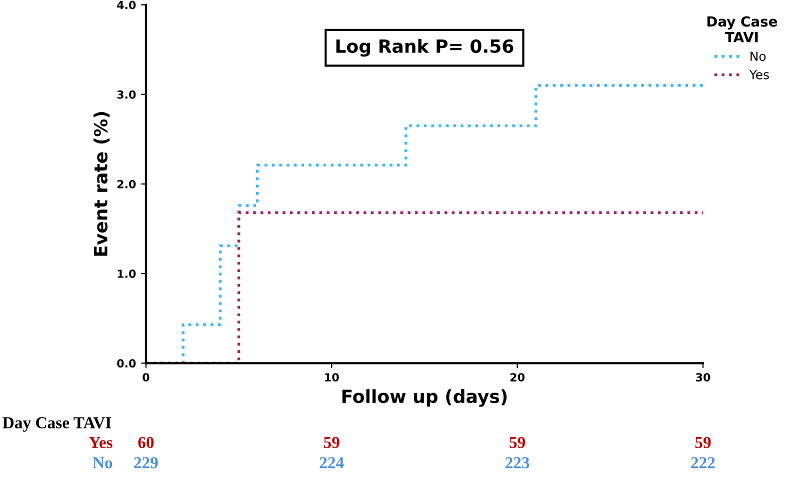 The image size is (789, 481). Describe the element at coordinates (332, 462) in the screenshot. I see `text: 224` at that location.